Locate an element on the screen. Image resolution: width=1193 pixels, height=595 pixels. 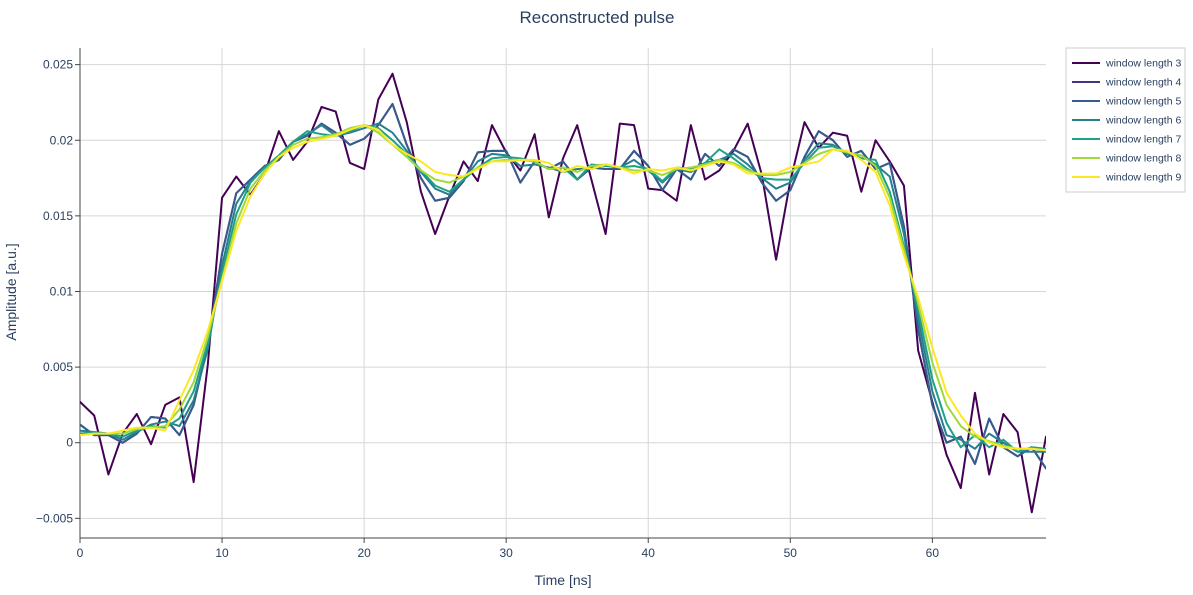
y-tick-label: 0.015 is located at coordinates (58, 216).